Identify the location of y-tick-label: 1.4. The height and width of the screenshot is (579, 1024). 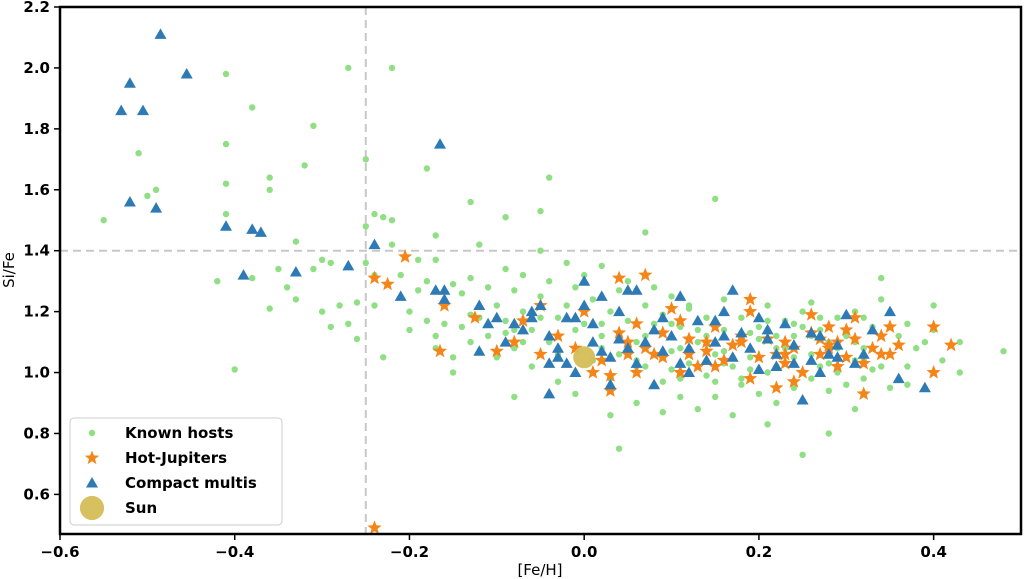
(36, 251).